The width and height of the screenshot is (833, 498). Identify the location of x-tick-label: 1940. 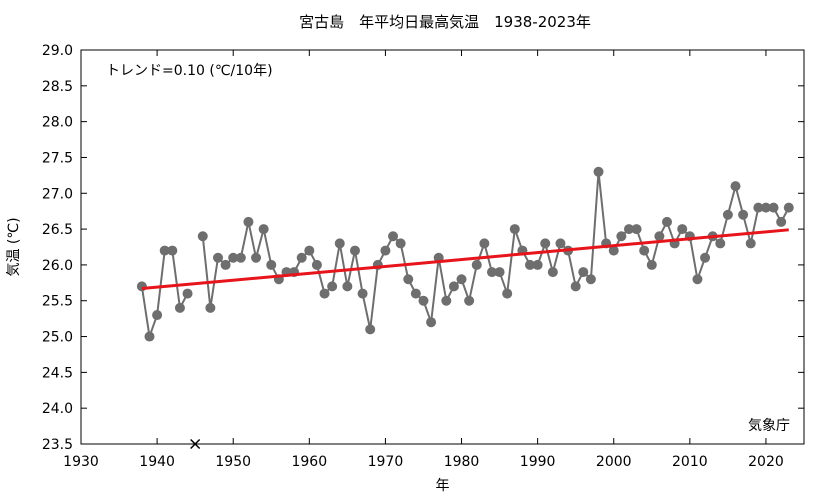
(157, 462).